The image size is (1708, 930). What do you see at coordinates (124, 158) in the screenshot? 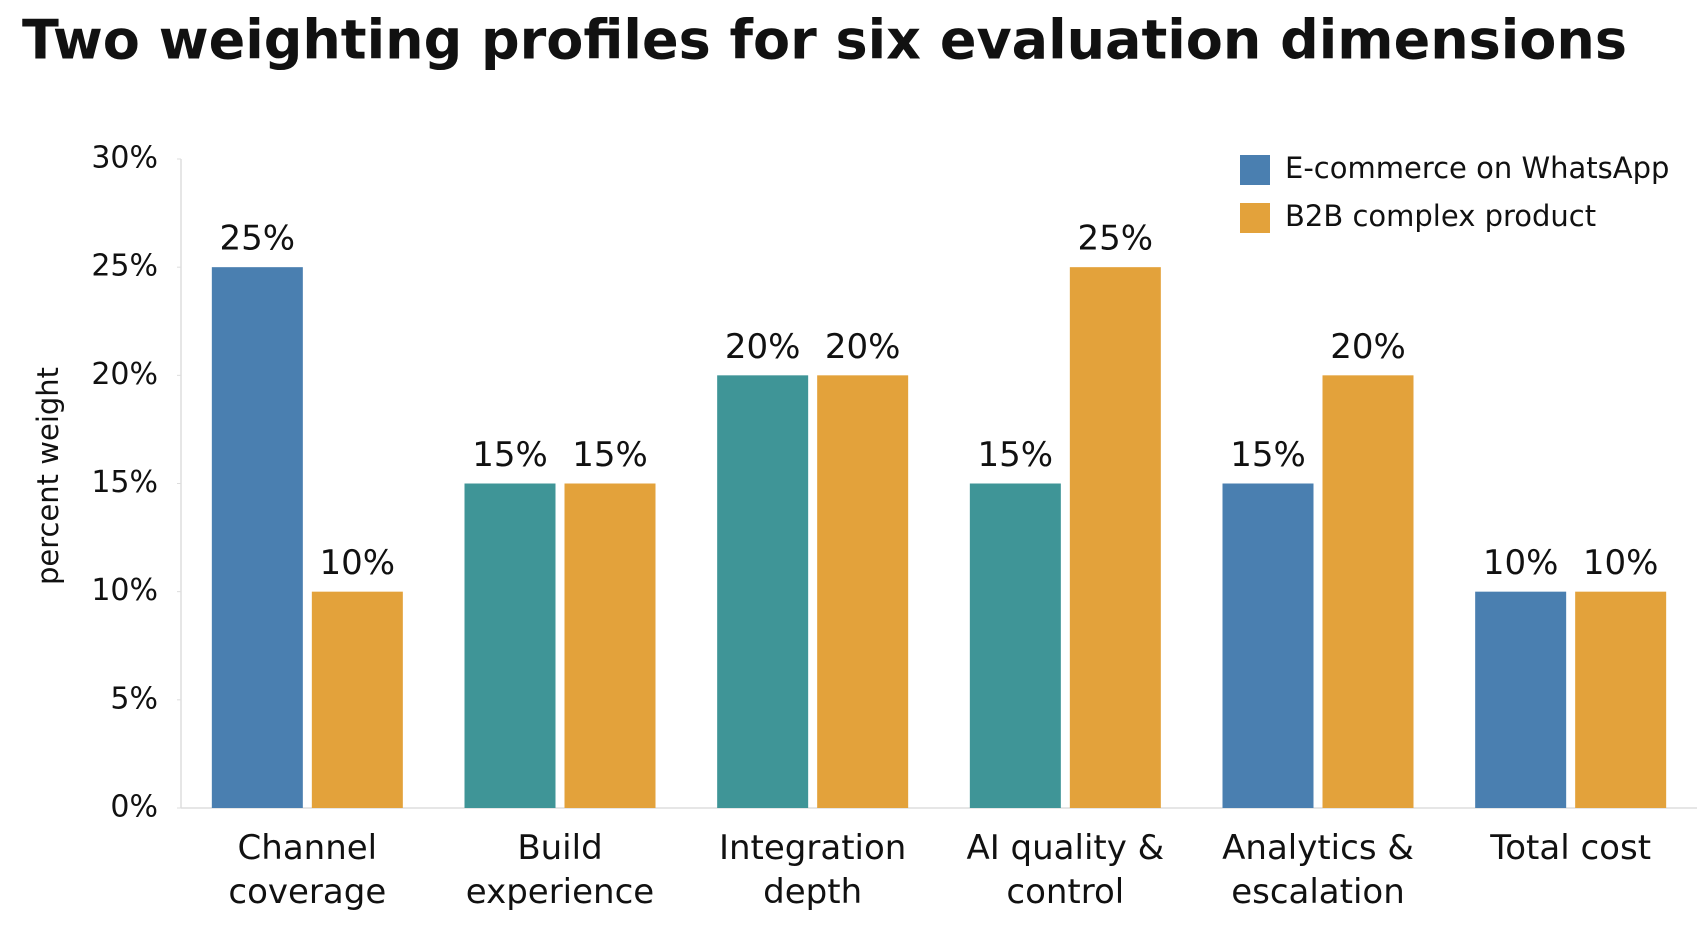
I see `y-tick-label: 30%` at bounding box center [124, 158].